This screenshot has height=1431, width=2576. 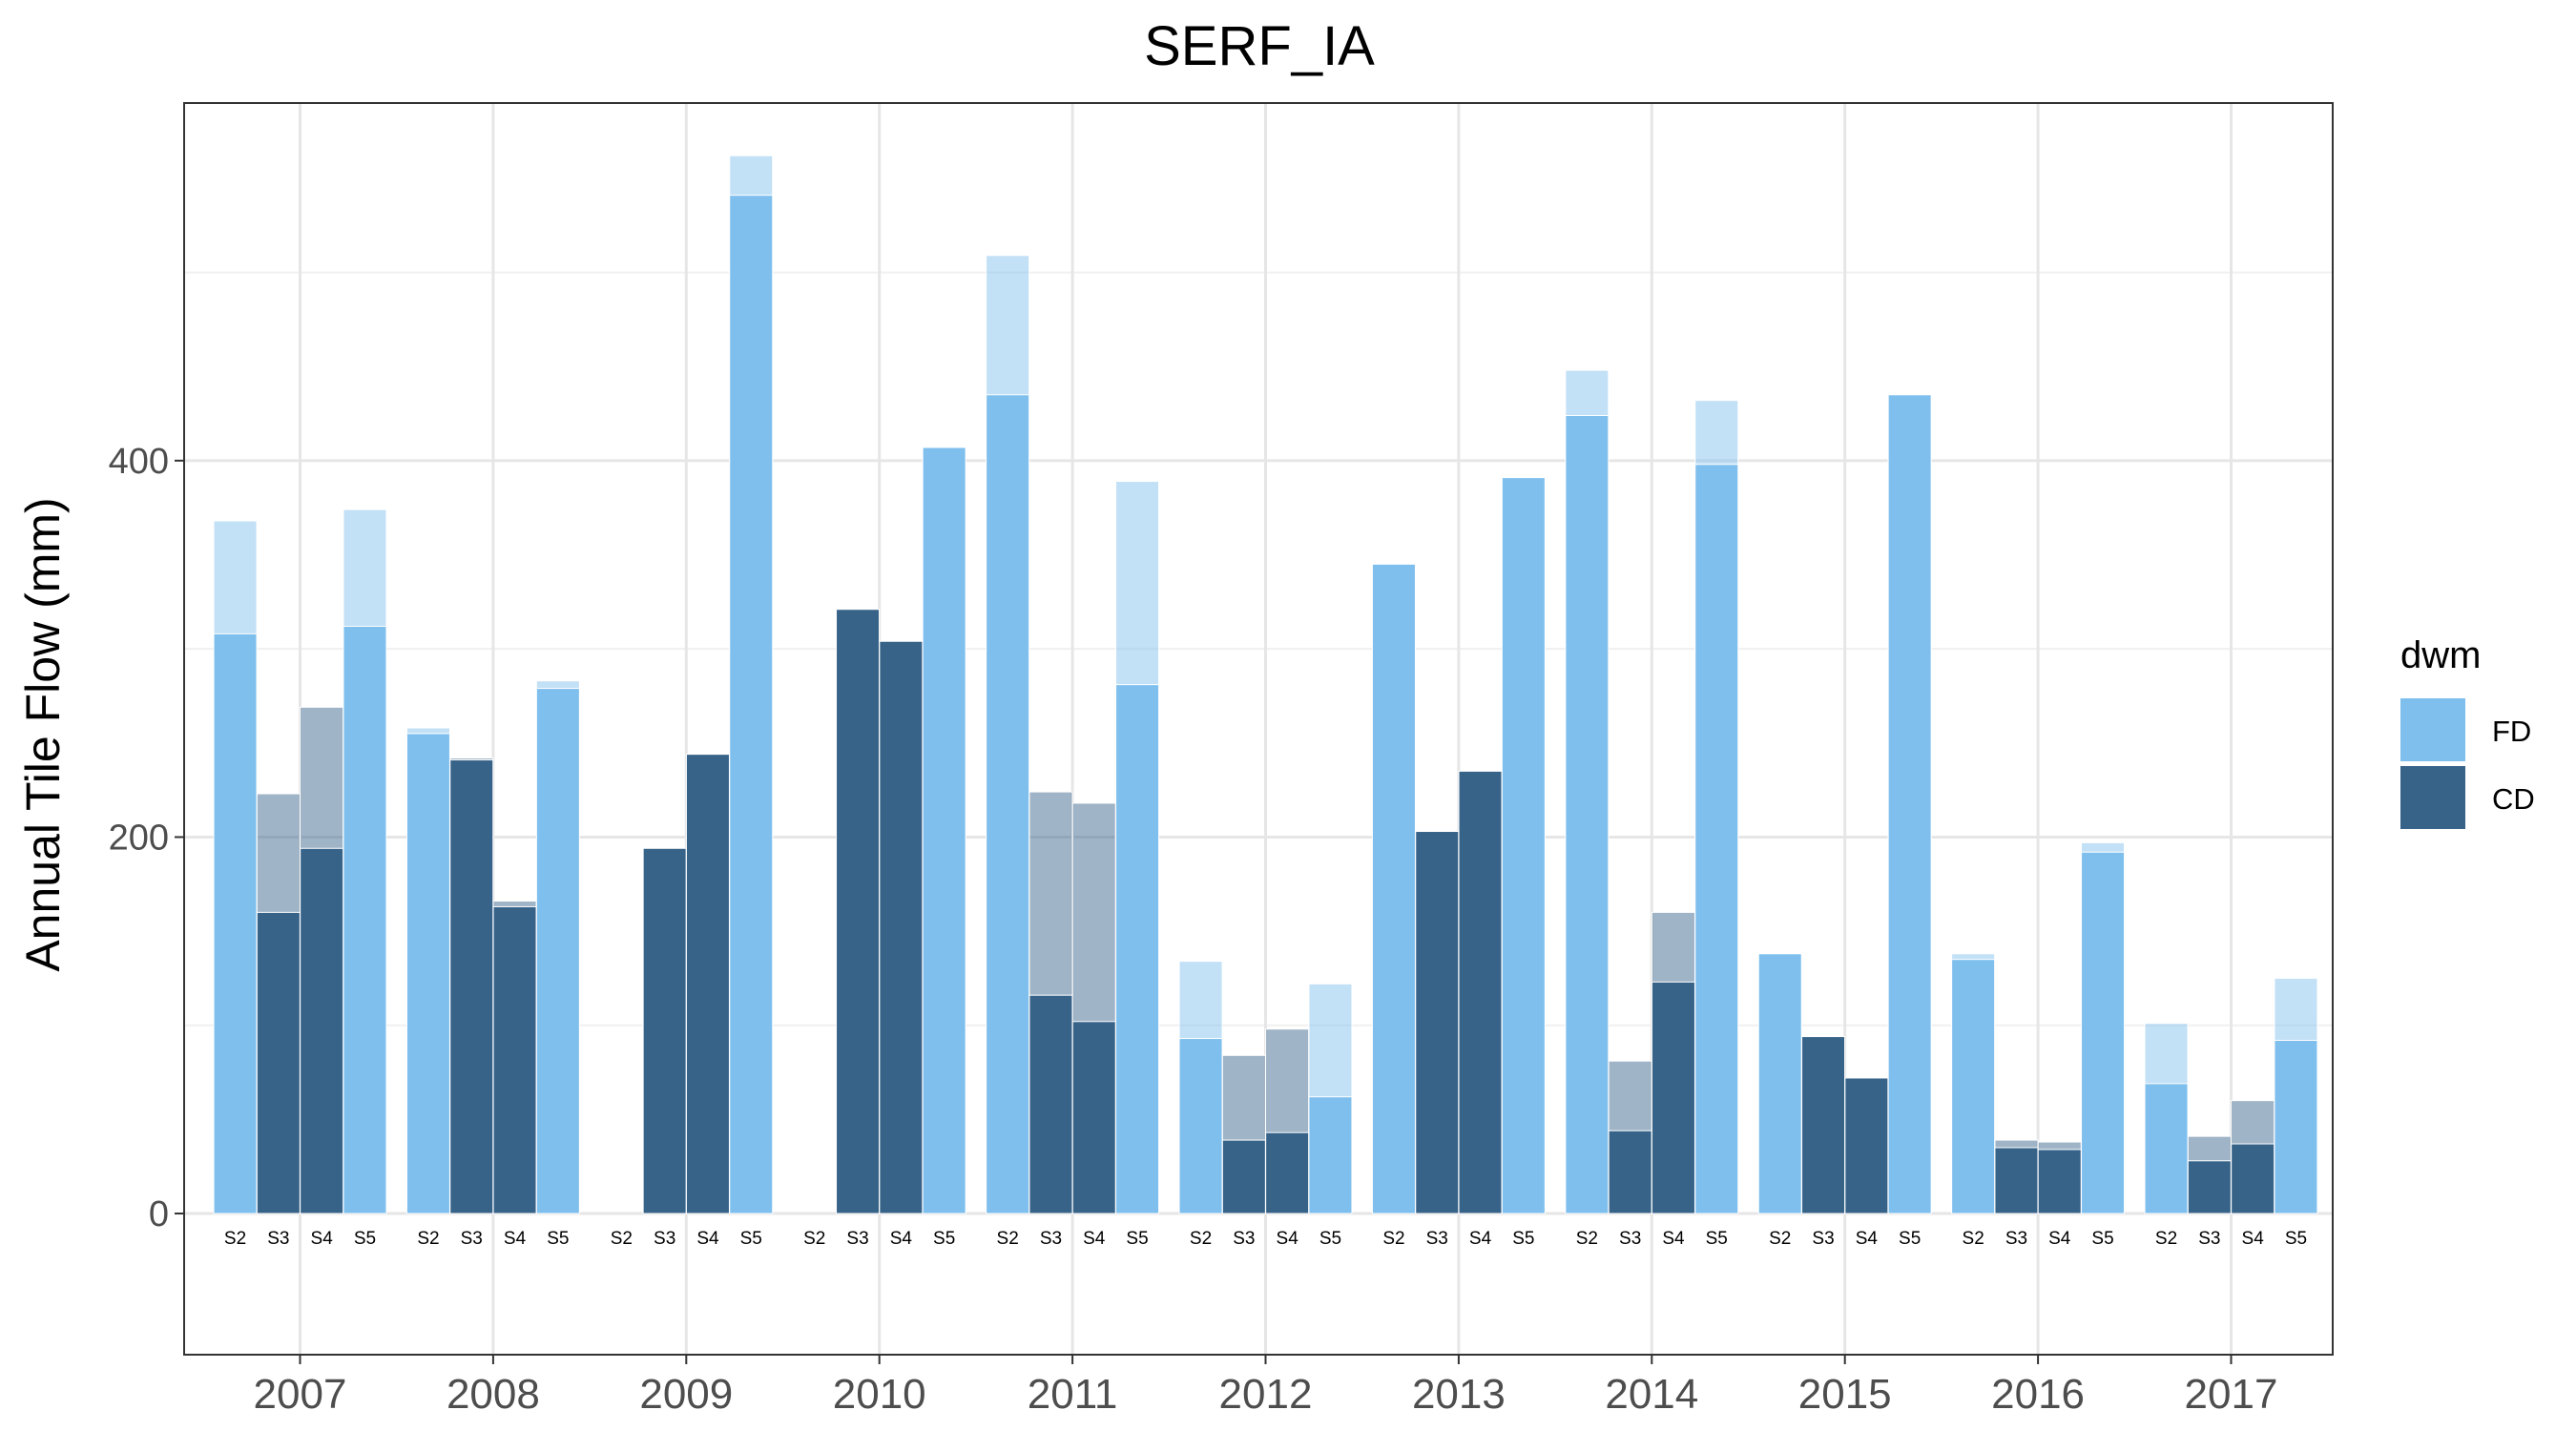 I want to click on bar-2016-s2, so click(x=1973, y=1086).